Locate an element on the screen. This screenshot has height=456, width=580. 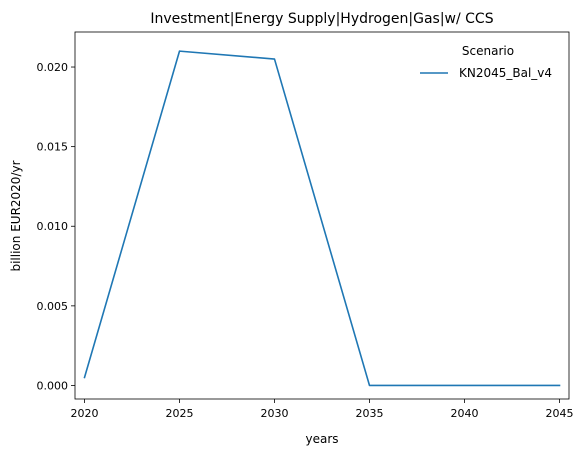
y-tick-label: 0.000 is located at coordinates (53, 385).